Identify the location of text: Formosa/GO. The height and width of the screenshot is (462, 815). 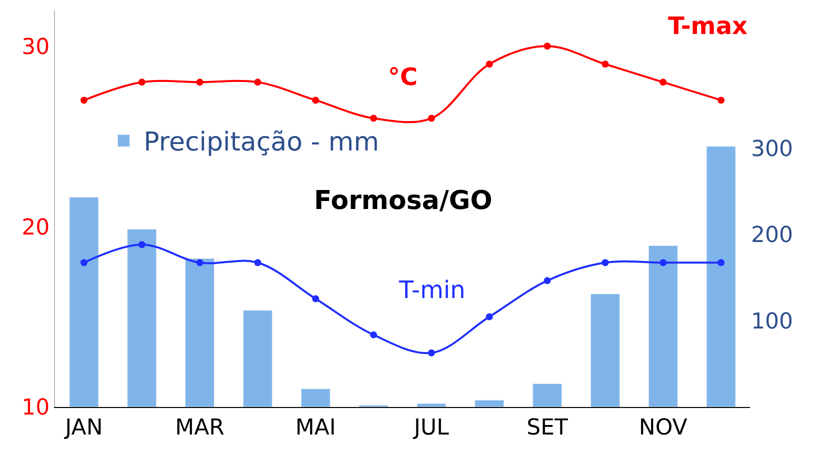
(403, 201).